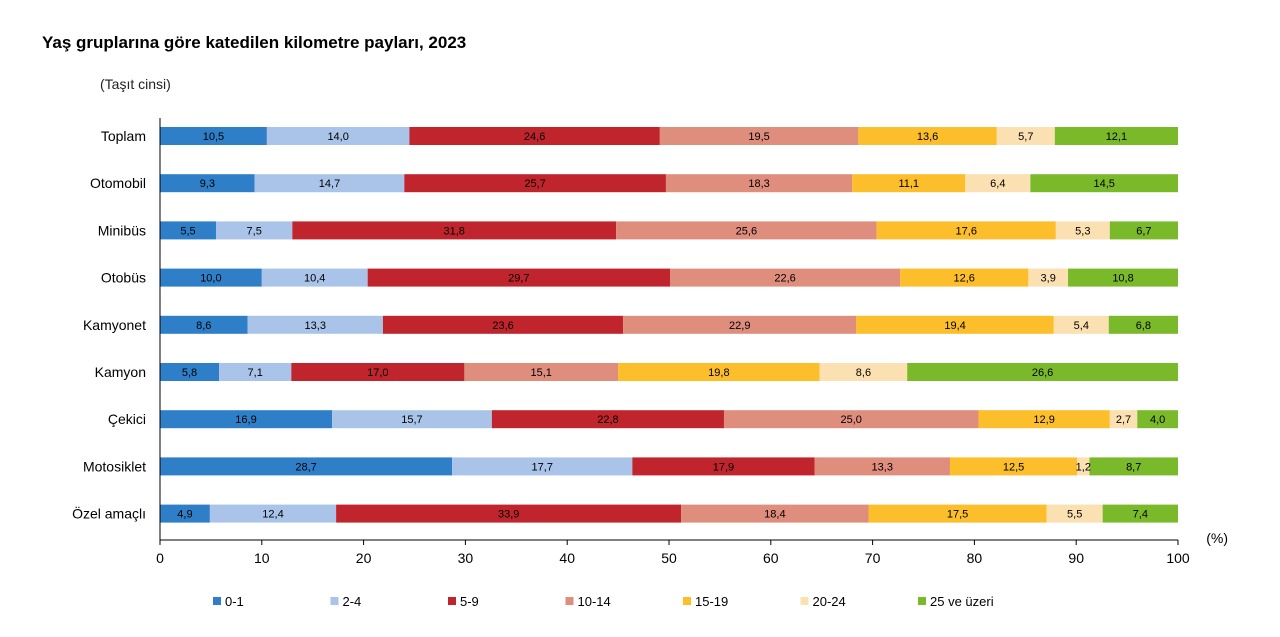 Image resolution: width=1280 pixels, height=637 pixels. What do you see at coordinates (1104, 183) in the screenshot?
I see `bar-otomobil-25-ve-üzeri` at bounding box center [1104, 183].